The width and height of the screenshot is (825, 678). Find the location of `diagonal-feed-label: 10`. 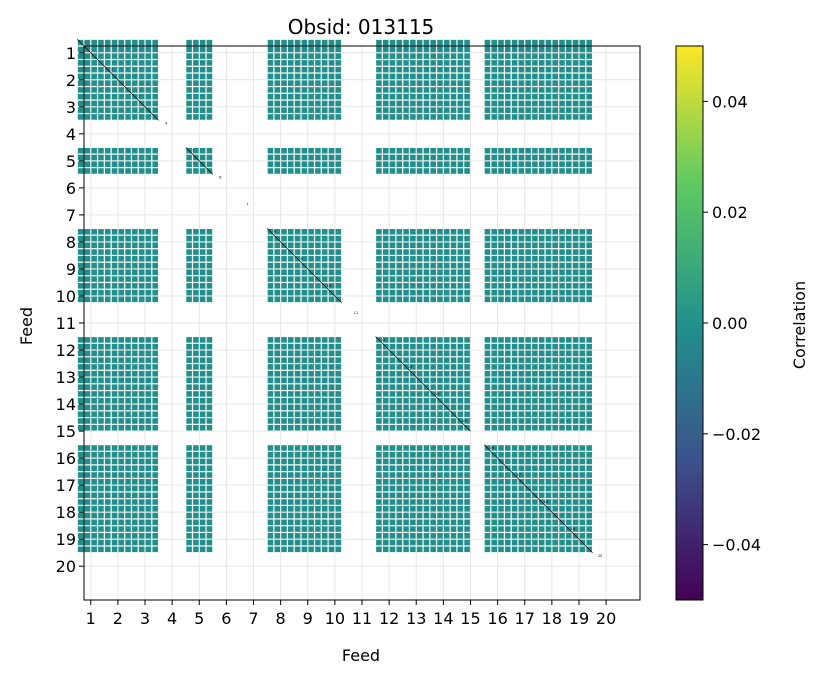

diagonal-feed-label: 10 is located at coordinates (329, 286).